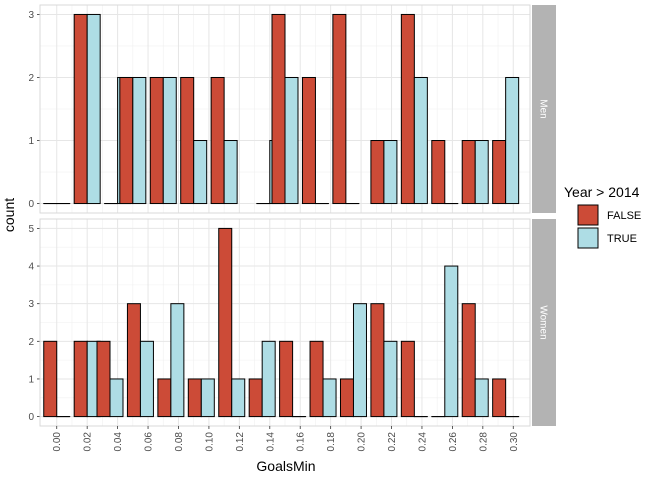  What do you see at coordinates (301, 442) in the screenshot?
I see `x-tick-label: 0.16` at bounding box center [301, 442].